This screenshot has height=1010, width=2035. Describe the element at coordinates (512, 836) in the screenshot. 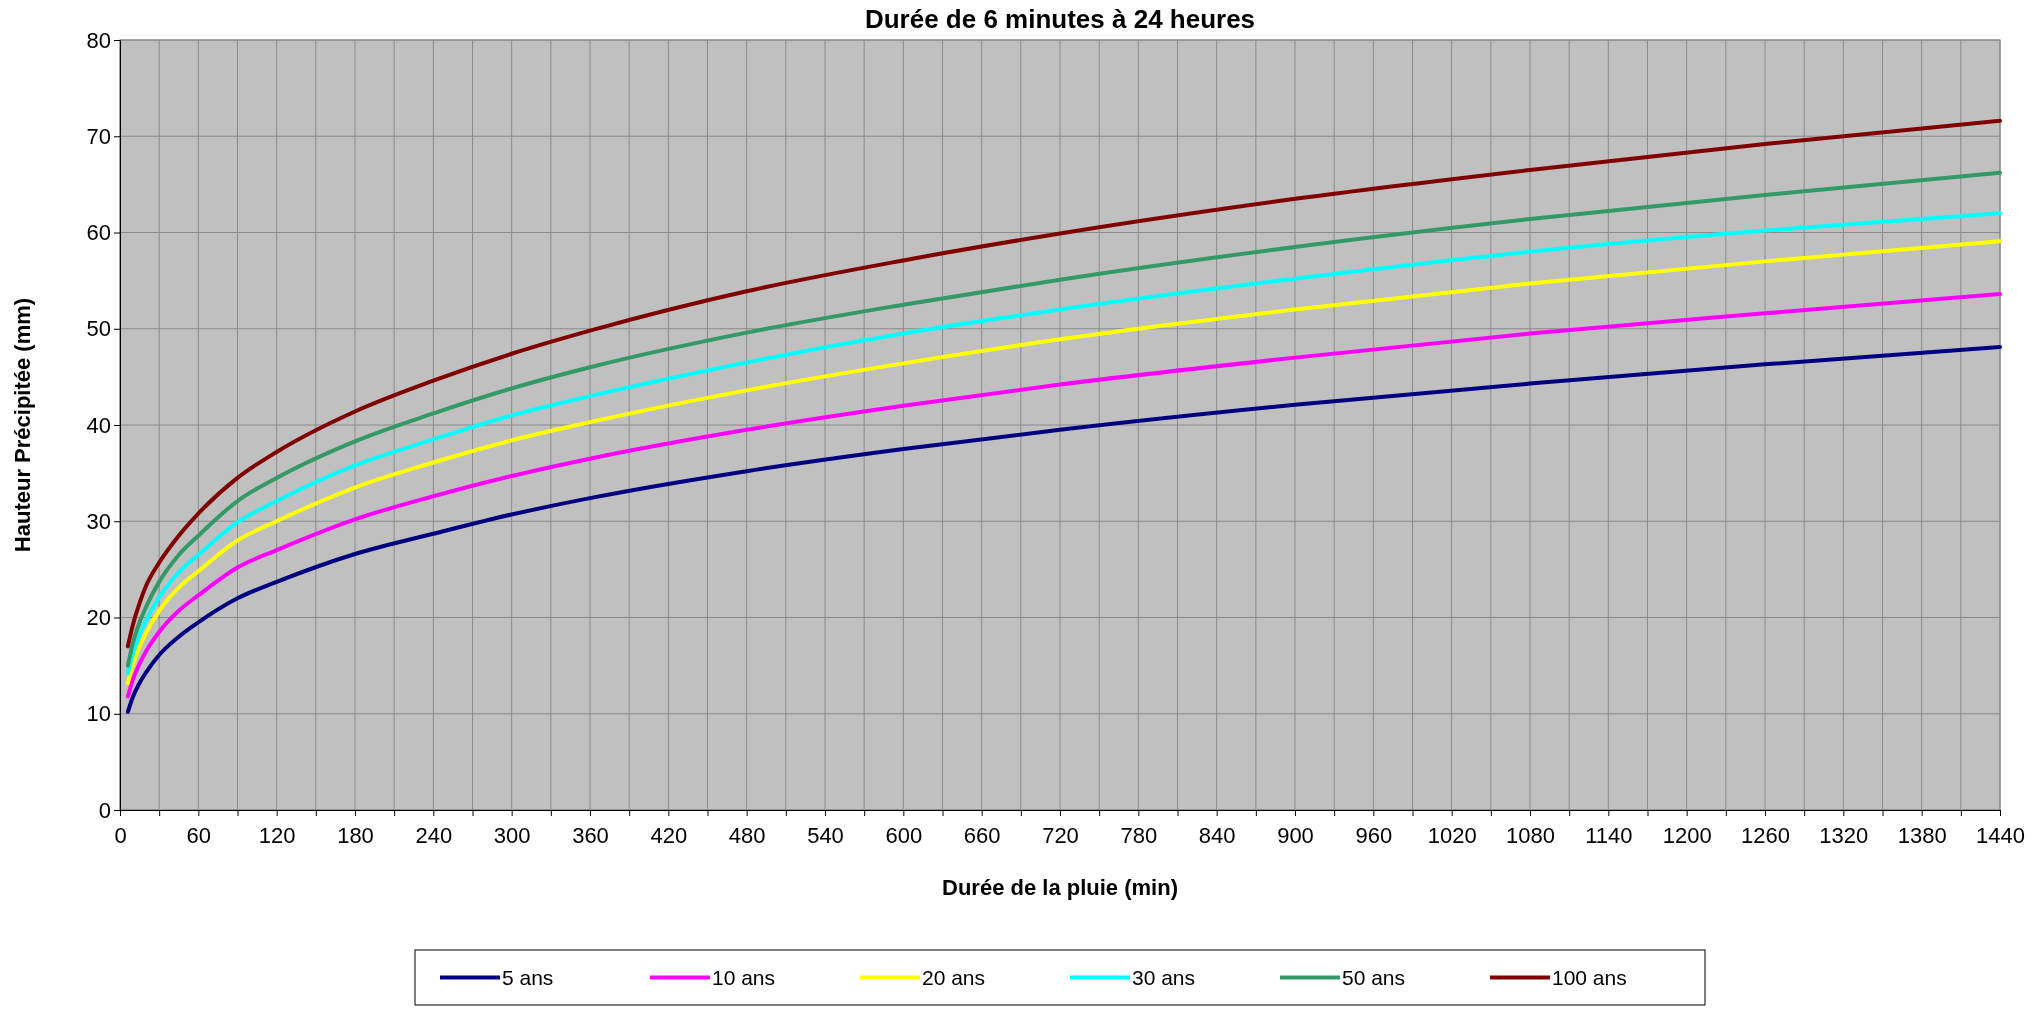

I see `x-tick-label: 300` at that location.